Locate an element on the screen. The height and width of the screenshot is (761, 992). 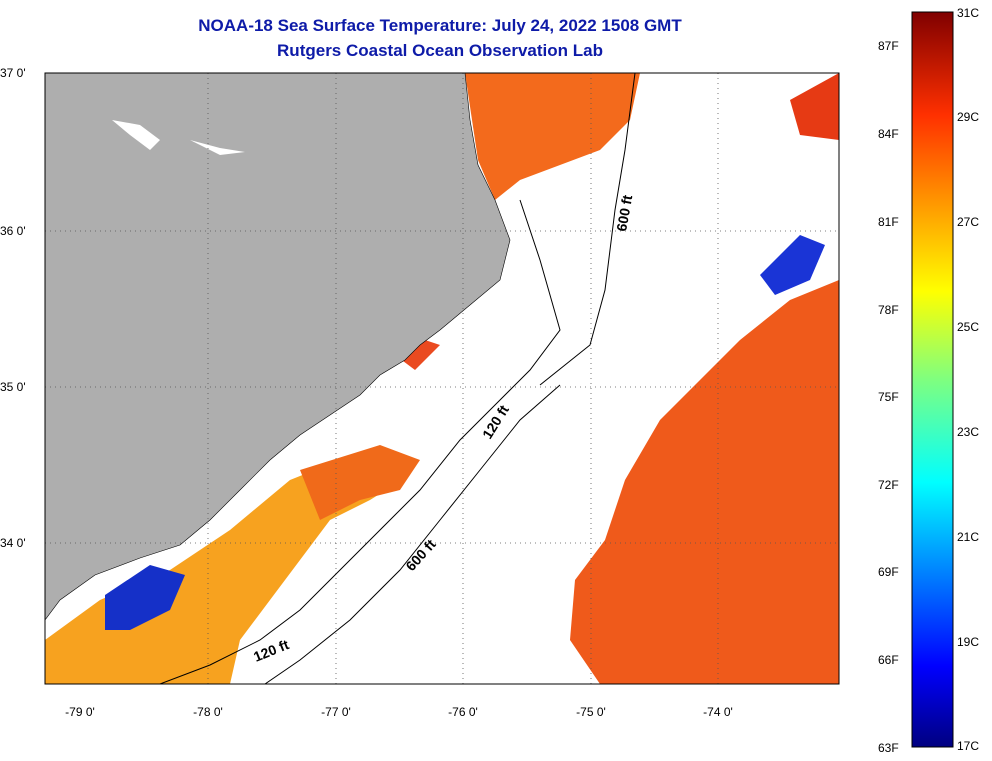
colorbar-f-label: 81F is located at coordinates (888, 222).